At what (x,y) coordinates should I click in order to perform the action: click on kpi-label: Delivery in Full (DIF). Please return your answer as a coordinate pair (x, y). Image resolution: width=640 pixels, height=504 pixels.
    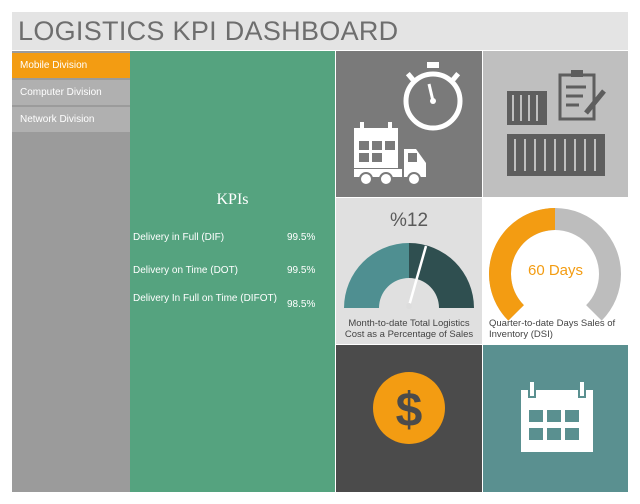
    Looking at the image, I should click on (179, 237).